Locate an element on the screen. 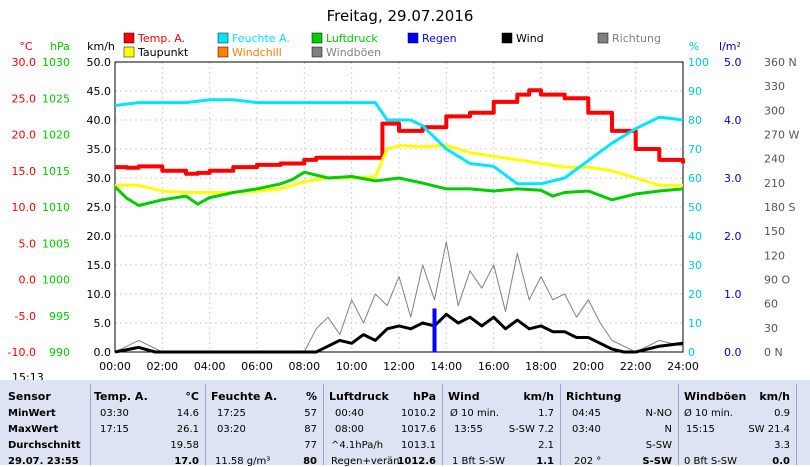  feuchte-abs-humidity: 11.58 g/m³ is located at coordinates (243, 461).